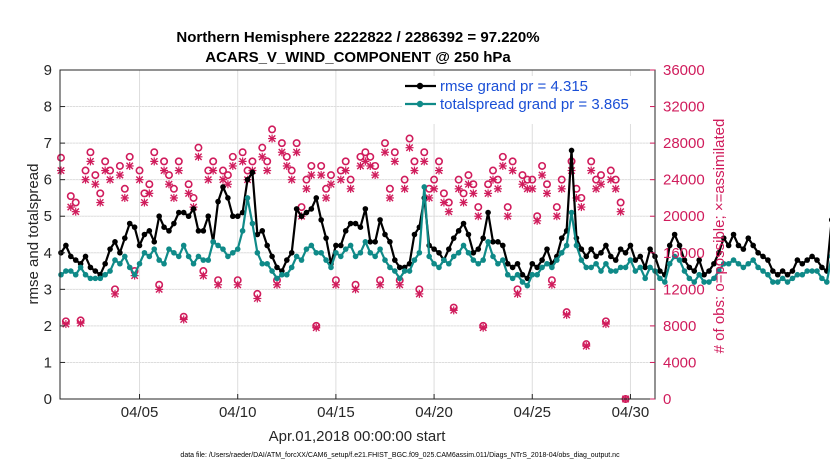 The image size is (830, 470). What do you see at coordinates (48, 362) in the screenshot?
I see `left-tick-label: 1` at bounding box center [48, 362].